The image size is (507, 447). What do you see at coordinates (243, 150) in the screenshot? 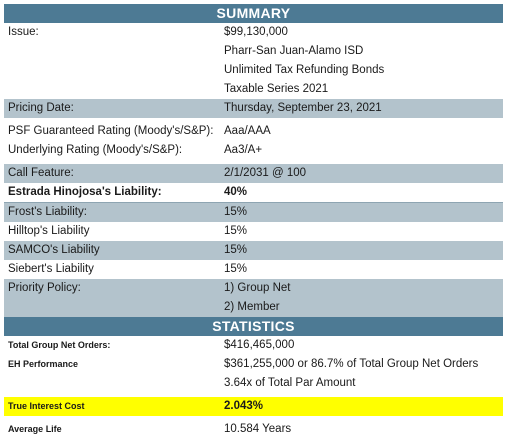
I see `underlying-rating-value: Aa3/A+` at bounding box center [243, 150].